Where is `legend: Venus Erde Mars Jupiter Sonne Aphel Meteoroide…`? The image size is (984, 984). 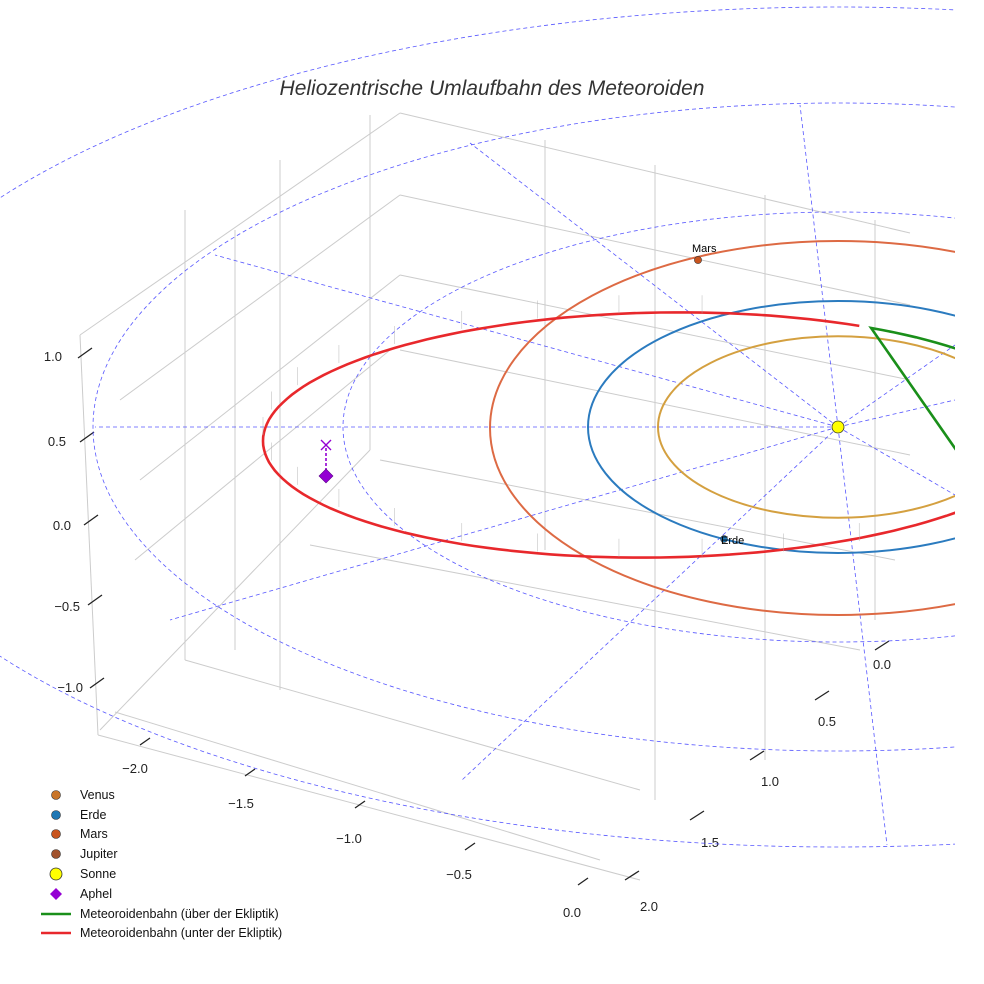 legend: Venus Erde Mars Jupiter Sonne Aphel Meteoroide… is located at coordinates (161, 864).